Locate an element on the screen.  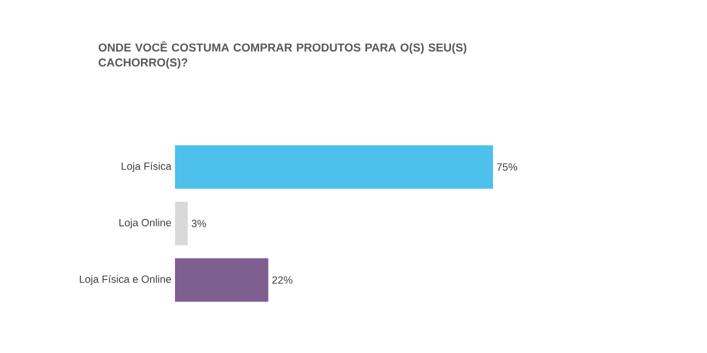
y-tick-label: Loja Física e Online is located at coordinates (125, 280).